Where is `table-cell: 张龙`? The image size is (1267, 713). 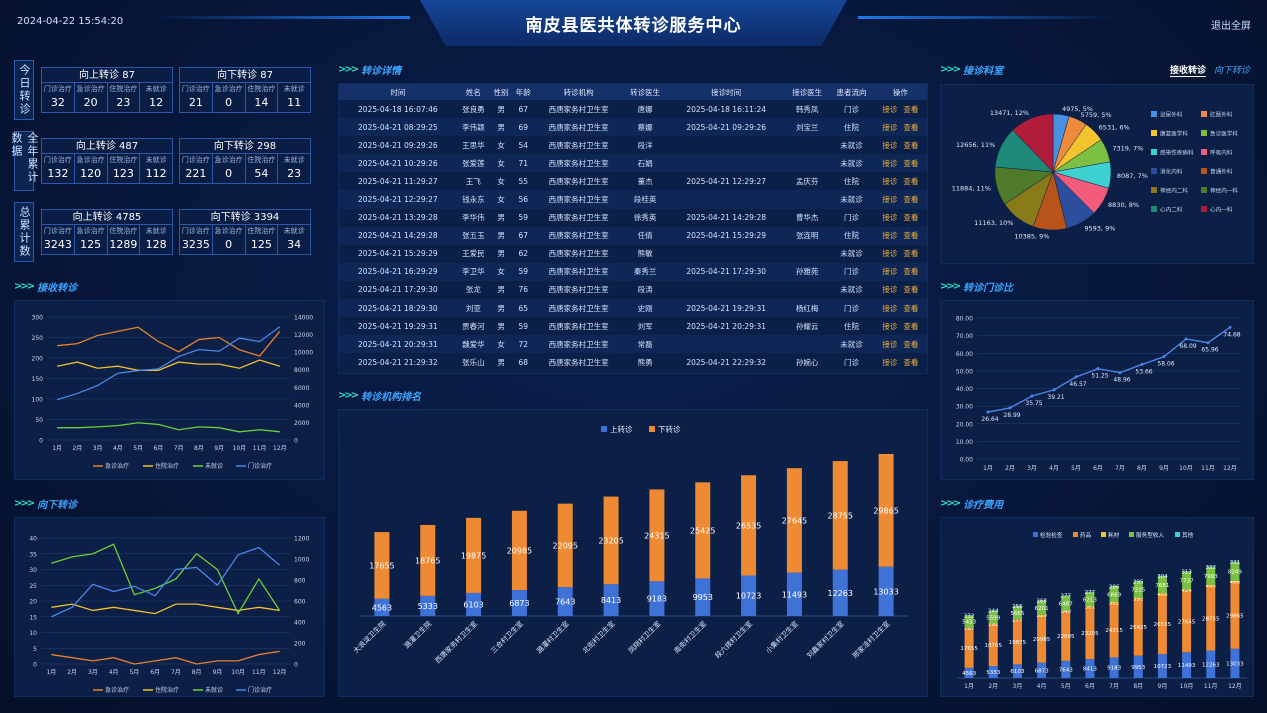
table-cell: 张龙 is located at coordinates (473, 290).